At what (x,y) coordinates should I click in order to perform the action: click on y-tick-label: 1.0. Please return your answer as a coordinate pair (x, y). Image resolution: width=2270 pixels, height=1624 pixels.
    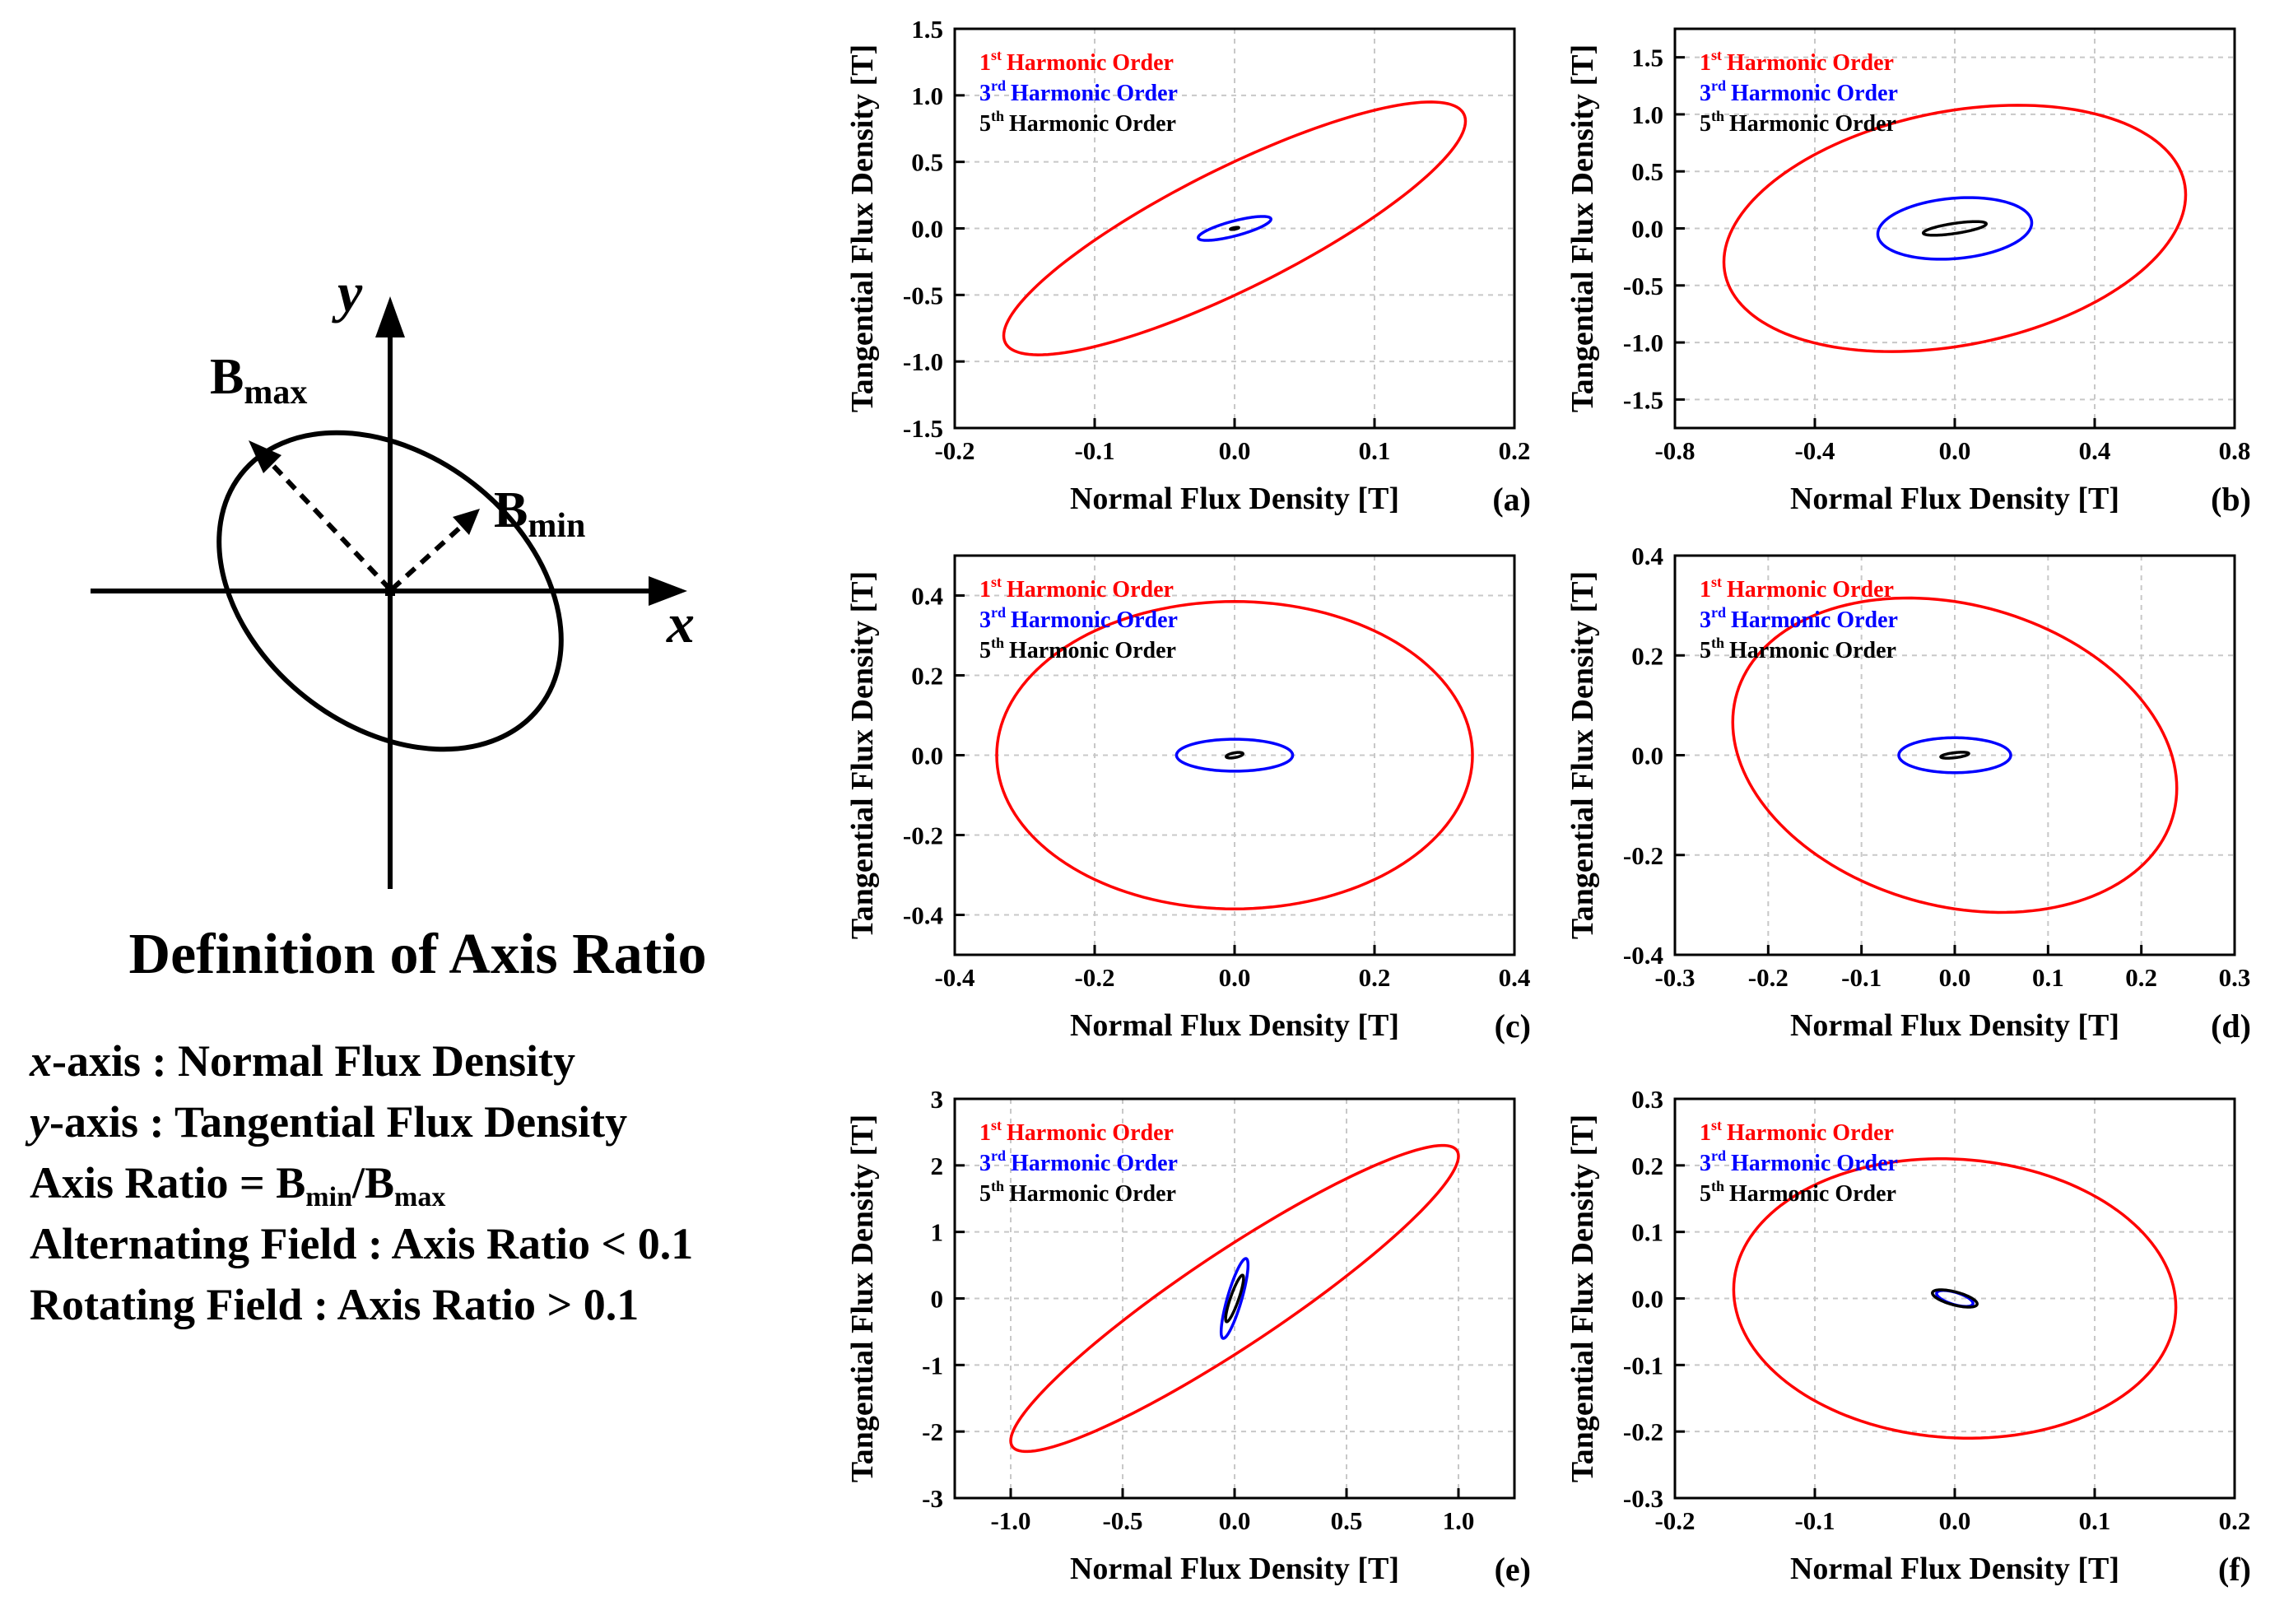
    Looking at the image, I should click on (927, 95).